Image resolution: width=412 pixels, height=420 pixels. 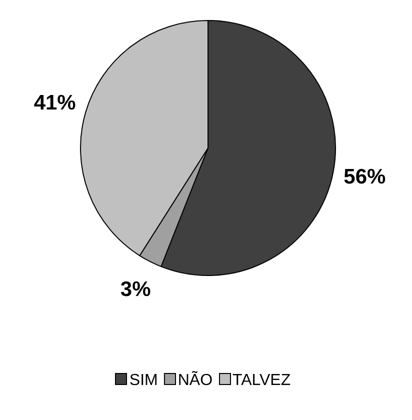 I want to click on data-label: 3%, so click(x=136, y=289).